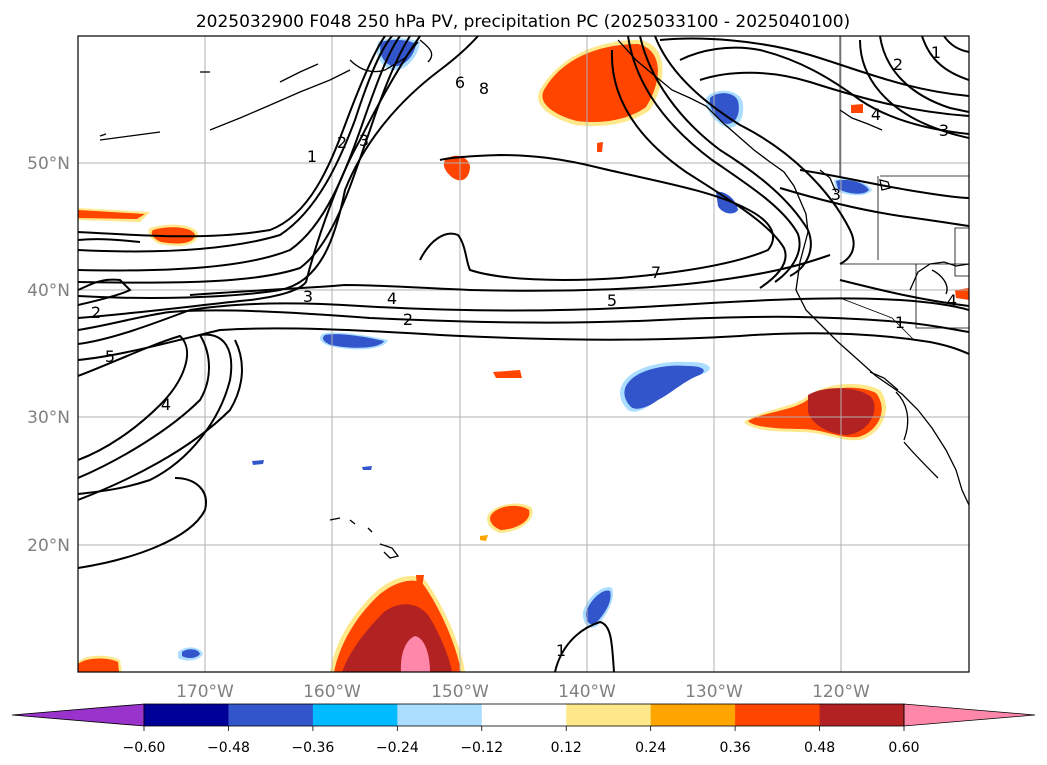 The image size is (1047, 765). I want to click on political-borders, so click(904, 188).